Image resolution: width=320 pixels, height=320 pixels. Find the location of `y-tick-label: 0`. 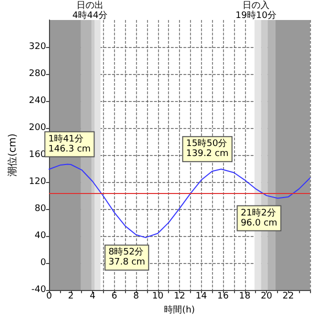

y-tick-label: 0 is located at coordinates (43, 263).